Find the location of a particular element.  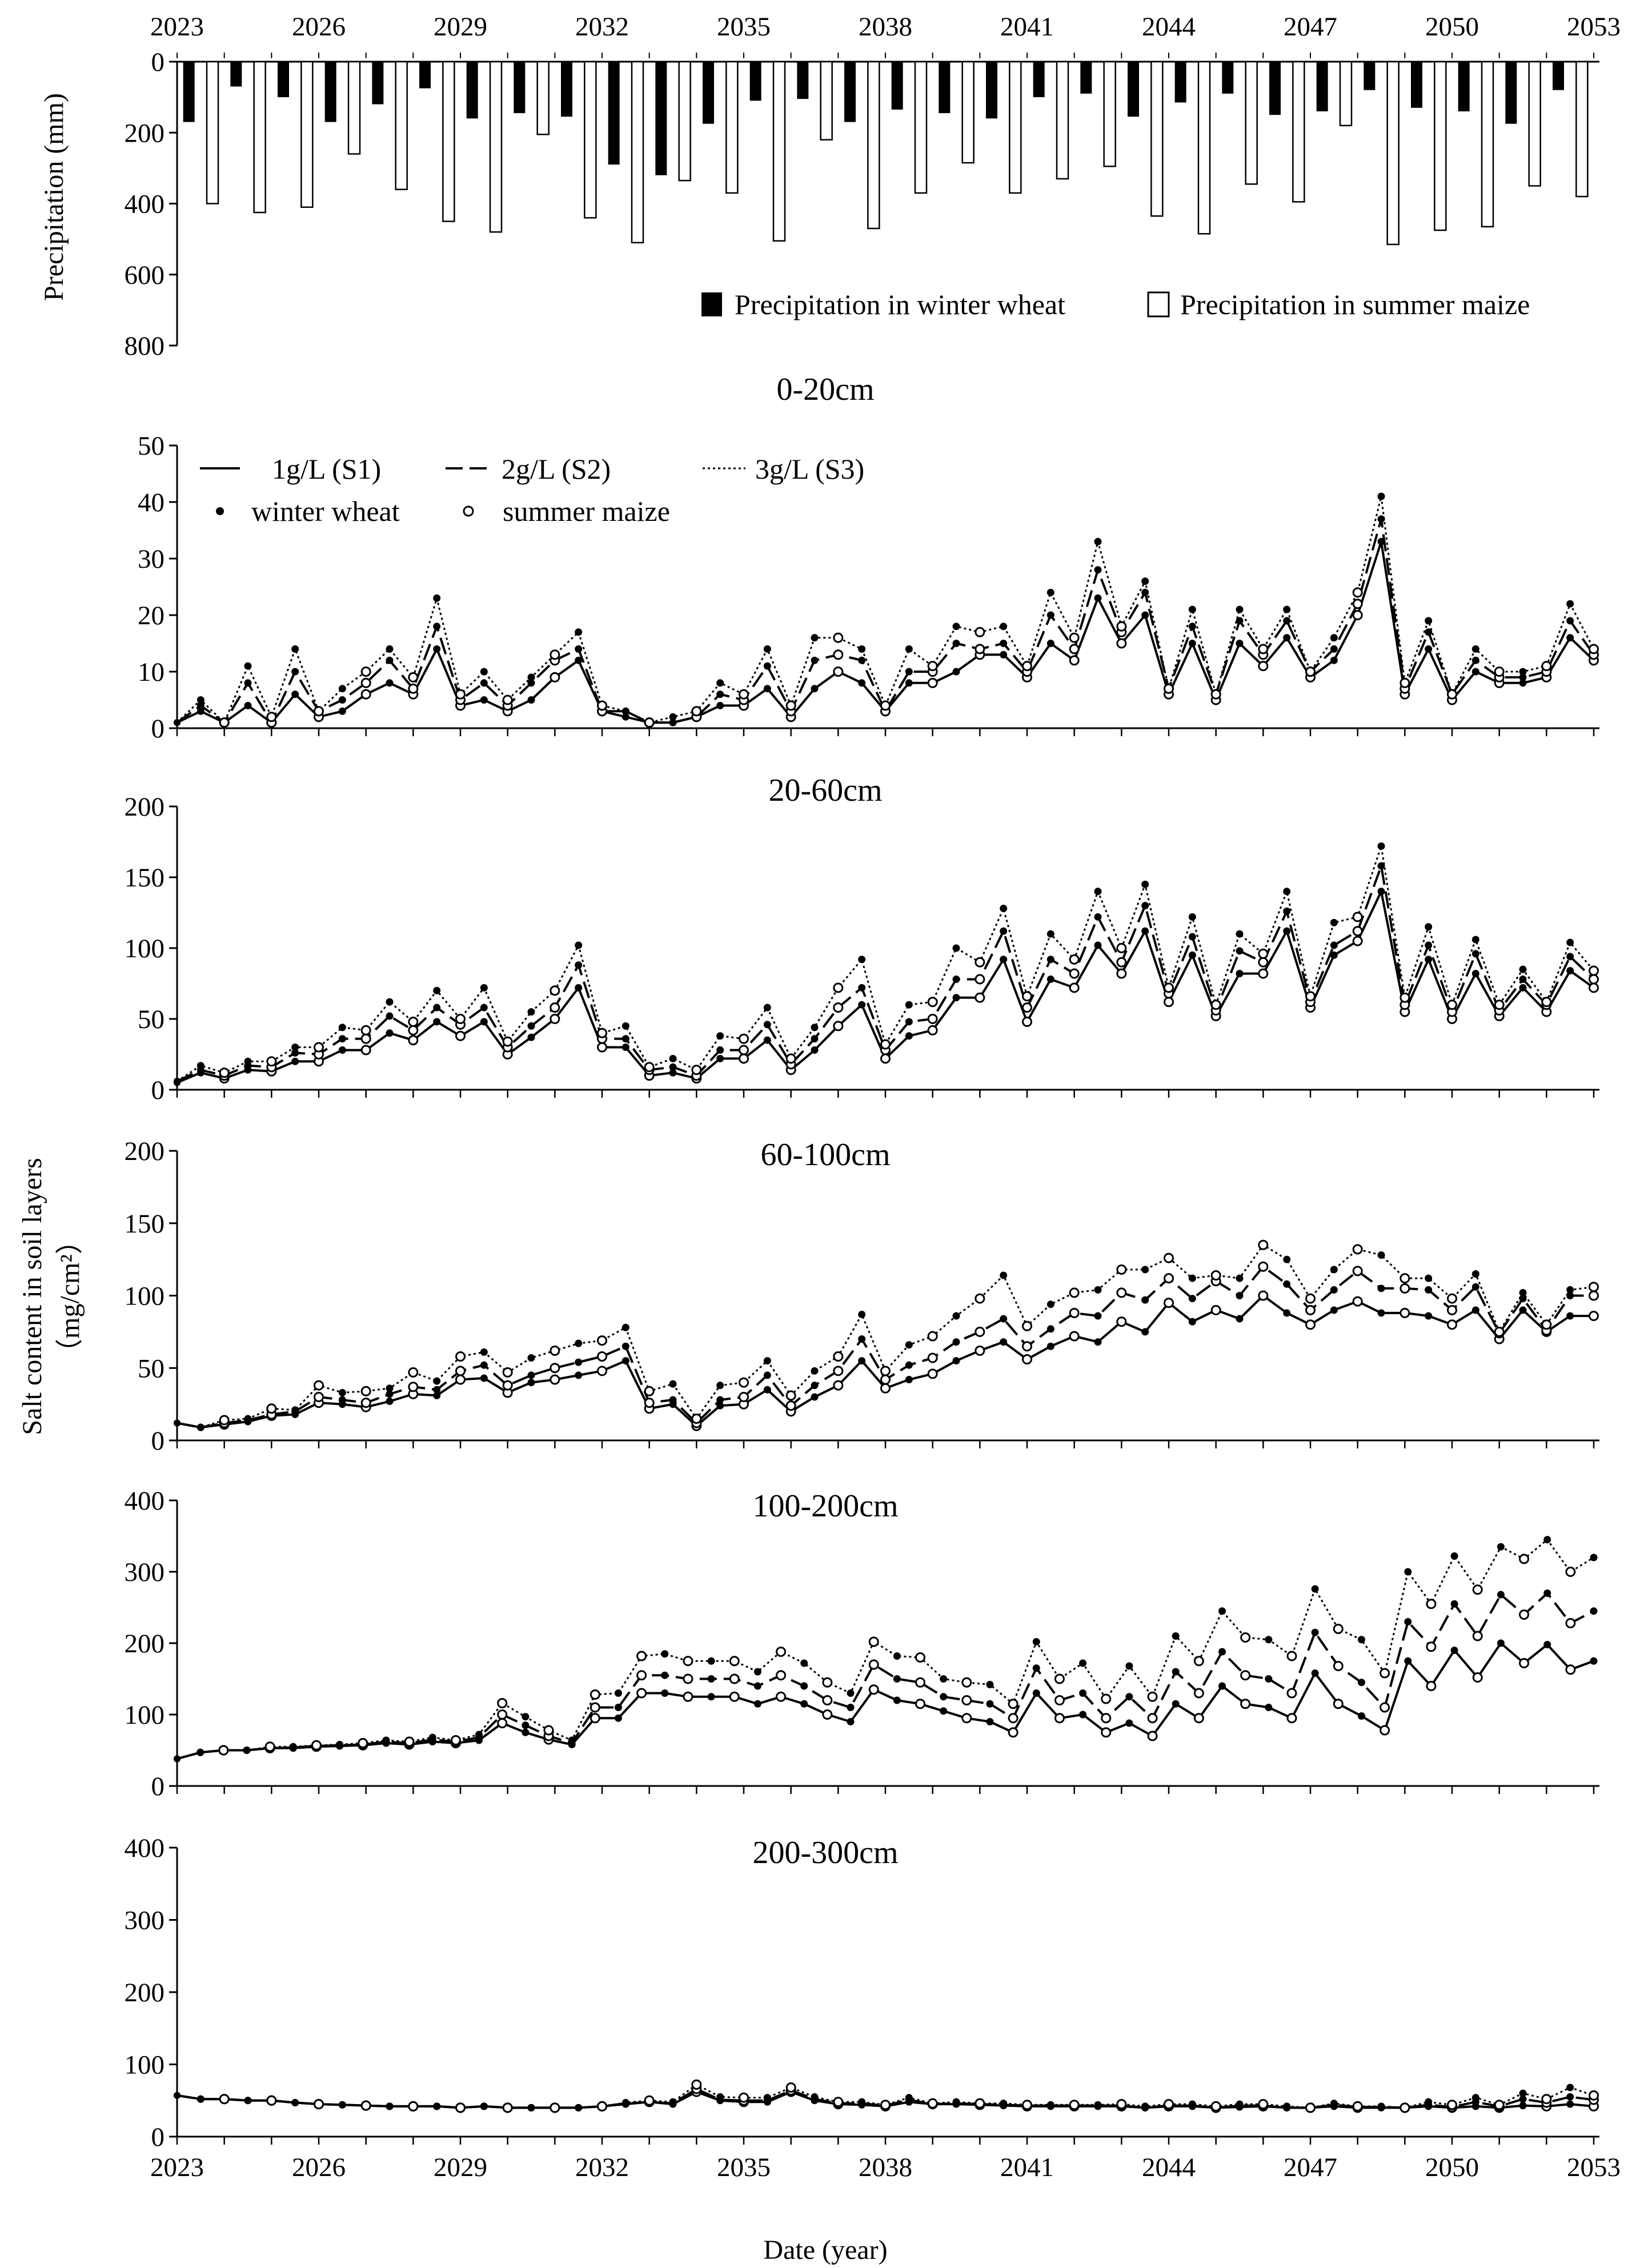

bottom-year-label: 2029 is located at coordinates (461, 2167).